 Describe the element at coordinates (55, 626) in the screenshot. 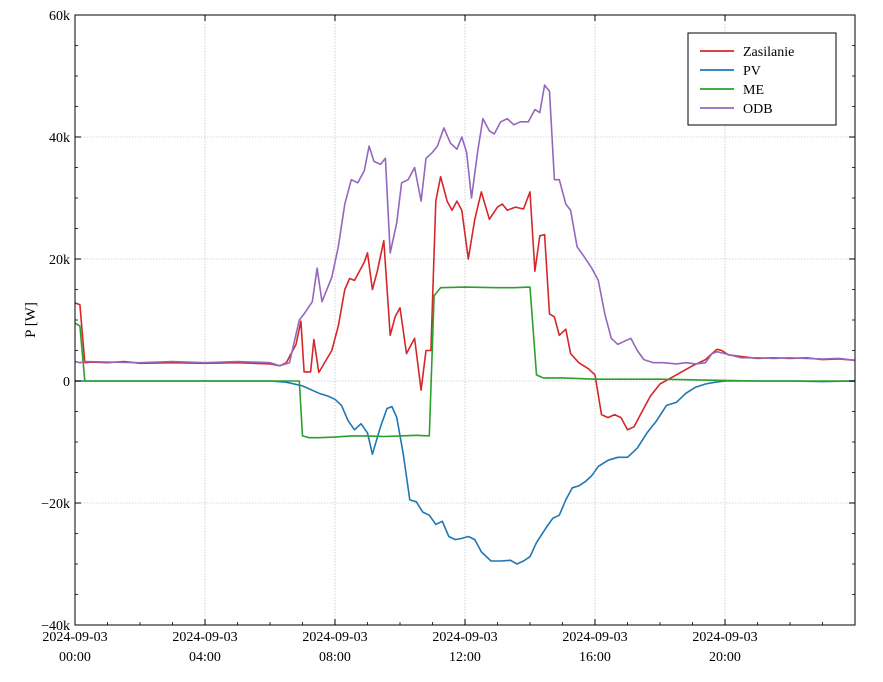

I see `y-tick-label: −40k` at that location.